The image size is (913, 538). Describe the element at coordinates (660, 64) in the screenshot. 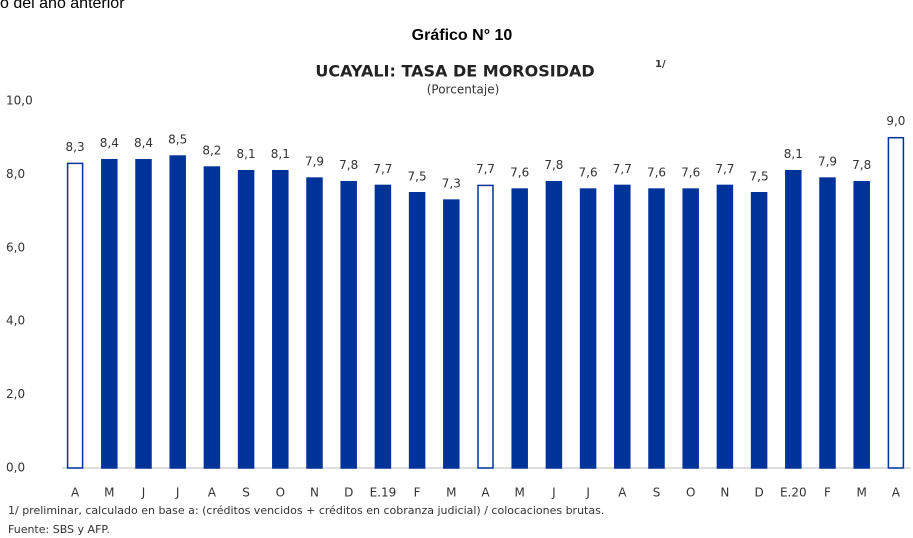

I see `title-note: 1/` at that location.